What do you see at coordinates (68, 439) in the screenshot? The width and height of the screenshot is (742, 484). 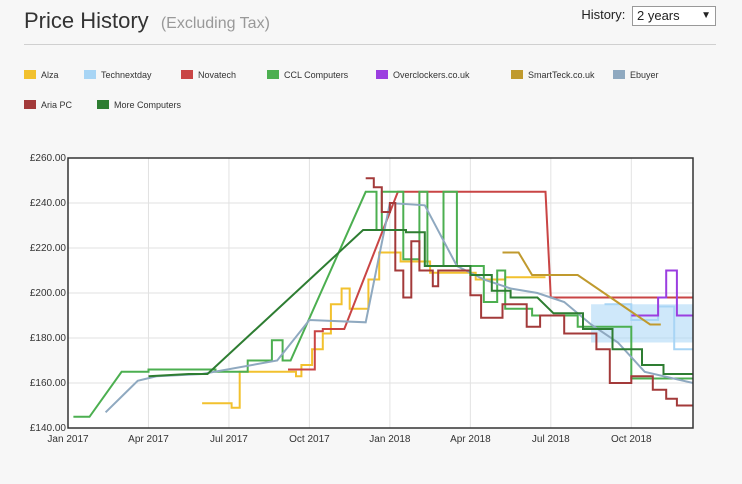 I see `x-tick-label: Jan 2017` at bounding box center [68, 439].